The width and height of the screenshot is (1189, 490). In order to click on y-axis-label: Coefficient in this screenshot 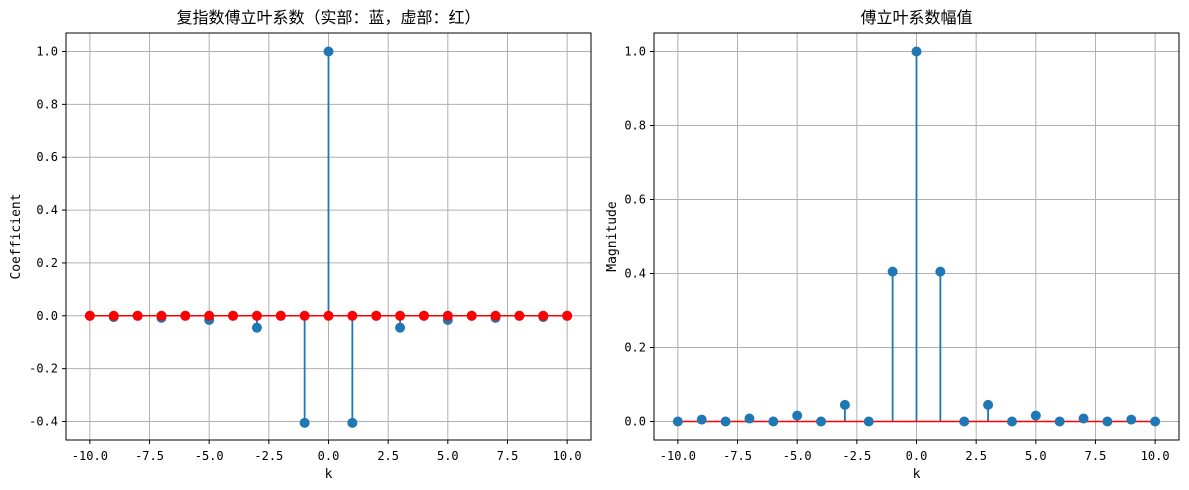, I will do `click(16, 236)`.